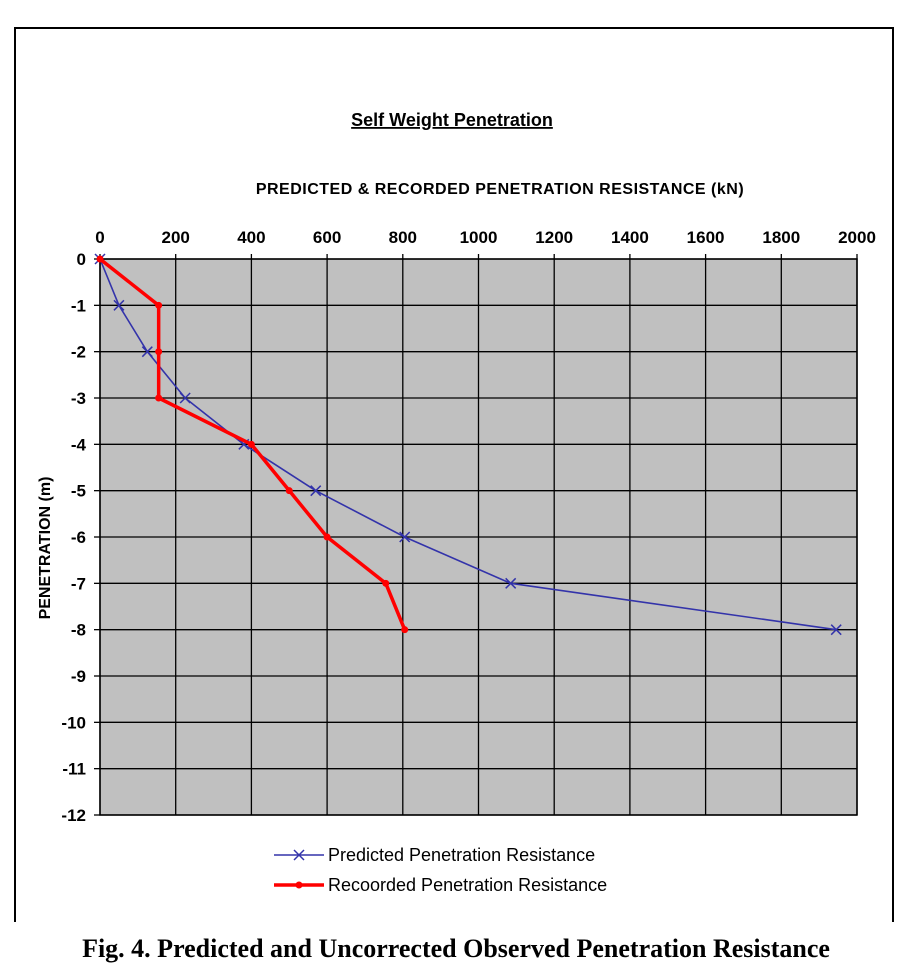  What do you see at coordinates (79, 444) in the screenshot?
I see `y-tick-label: -4` at bounding box center [79, 444].